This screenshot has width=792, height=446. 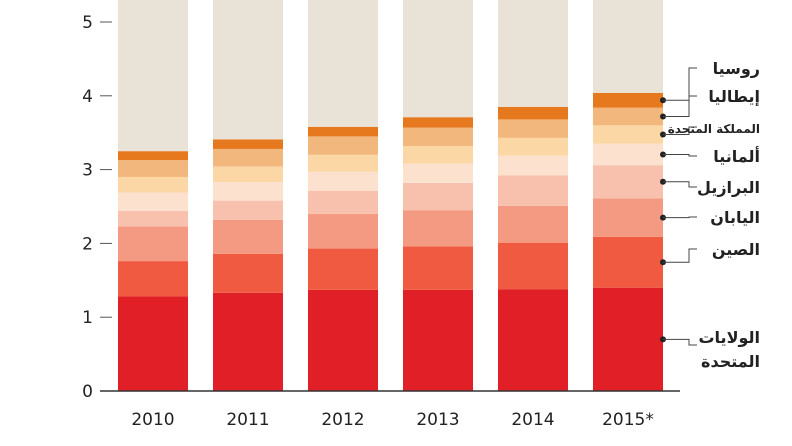 I want to click on legend-label: الولايات, so click(x=729, y=337).